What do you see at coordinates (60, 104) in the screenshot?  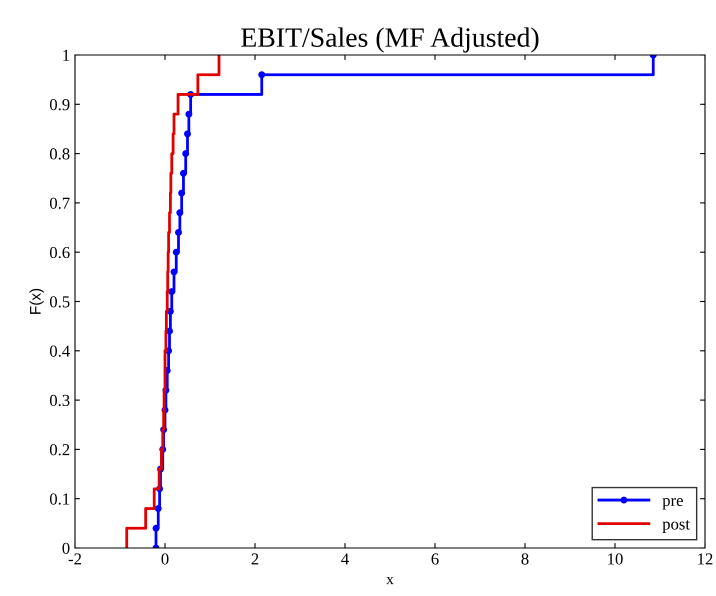 I see `y-tick-label: 0.9` at bounding box center [60, 104].